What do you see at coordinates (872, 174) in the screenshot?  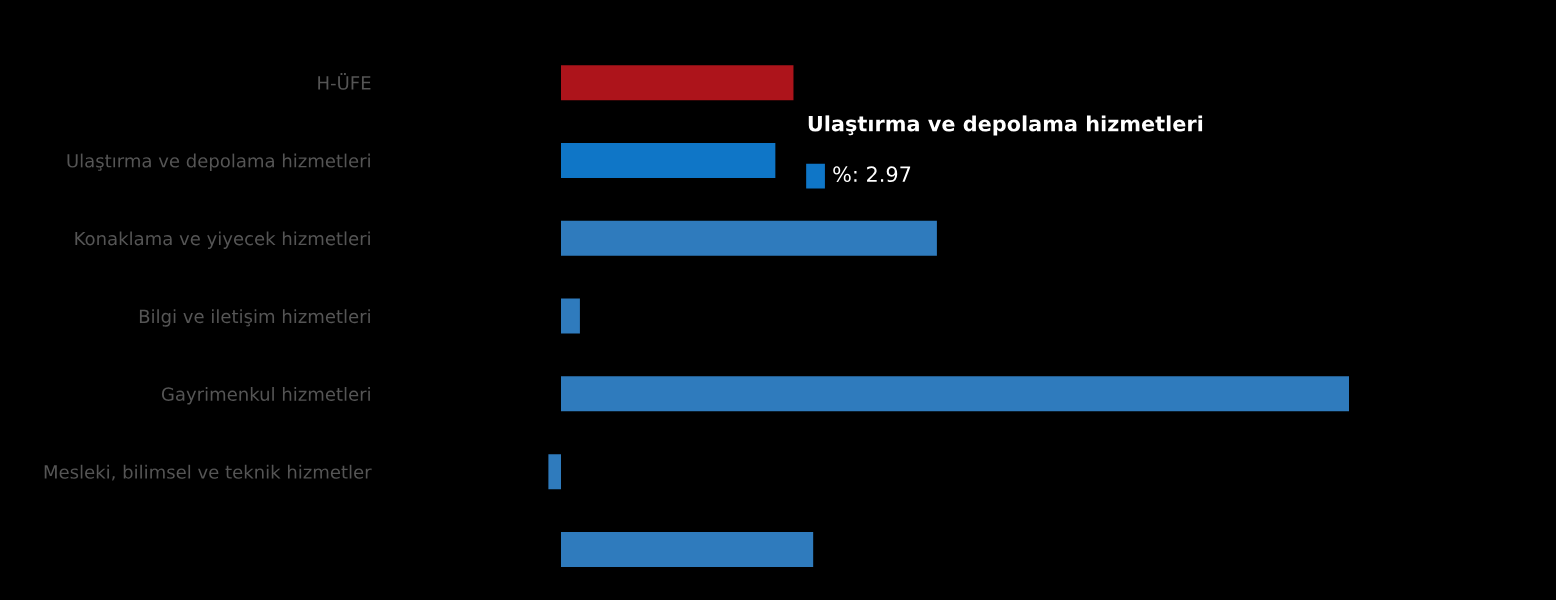 I see `annotation: %: 2.97` at bounding box center [872, 174].